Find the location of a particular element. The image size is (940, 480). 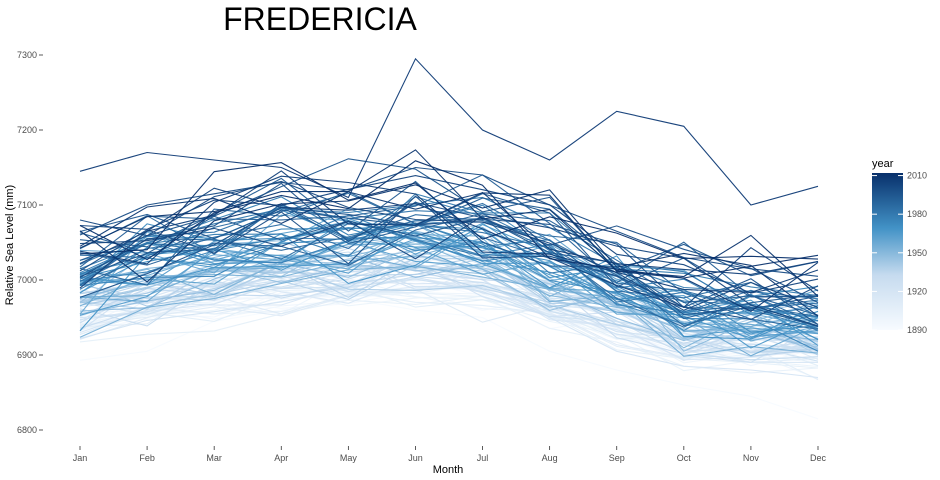

y-axis: 6800 6900 7000 7100 7200 7300 is located at coordinates (30, 242).